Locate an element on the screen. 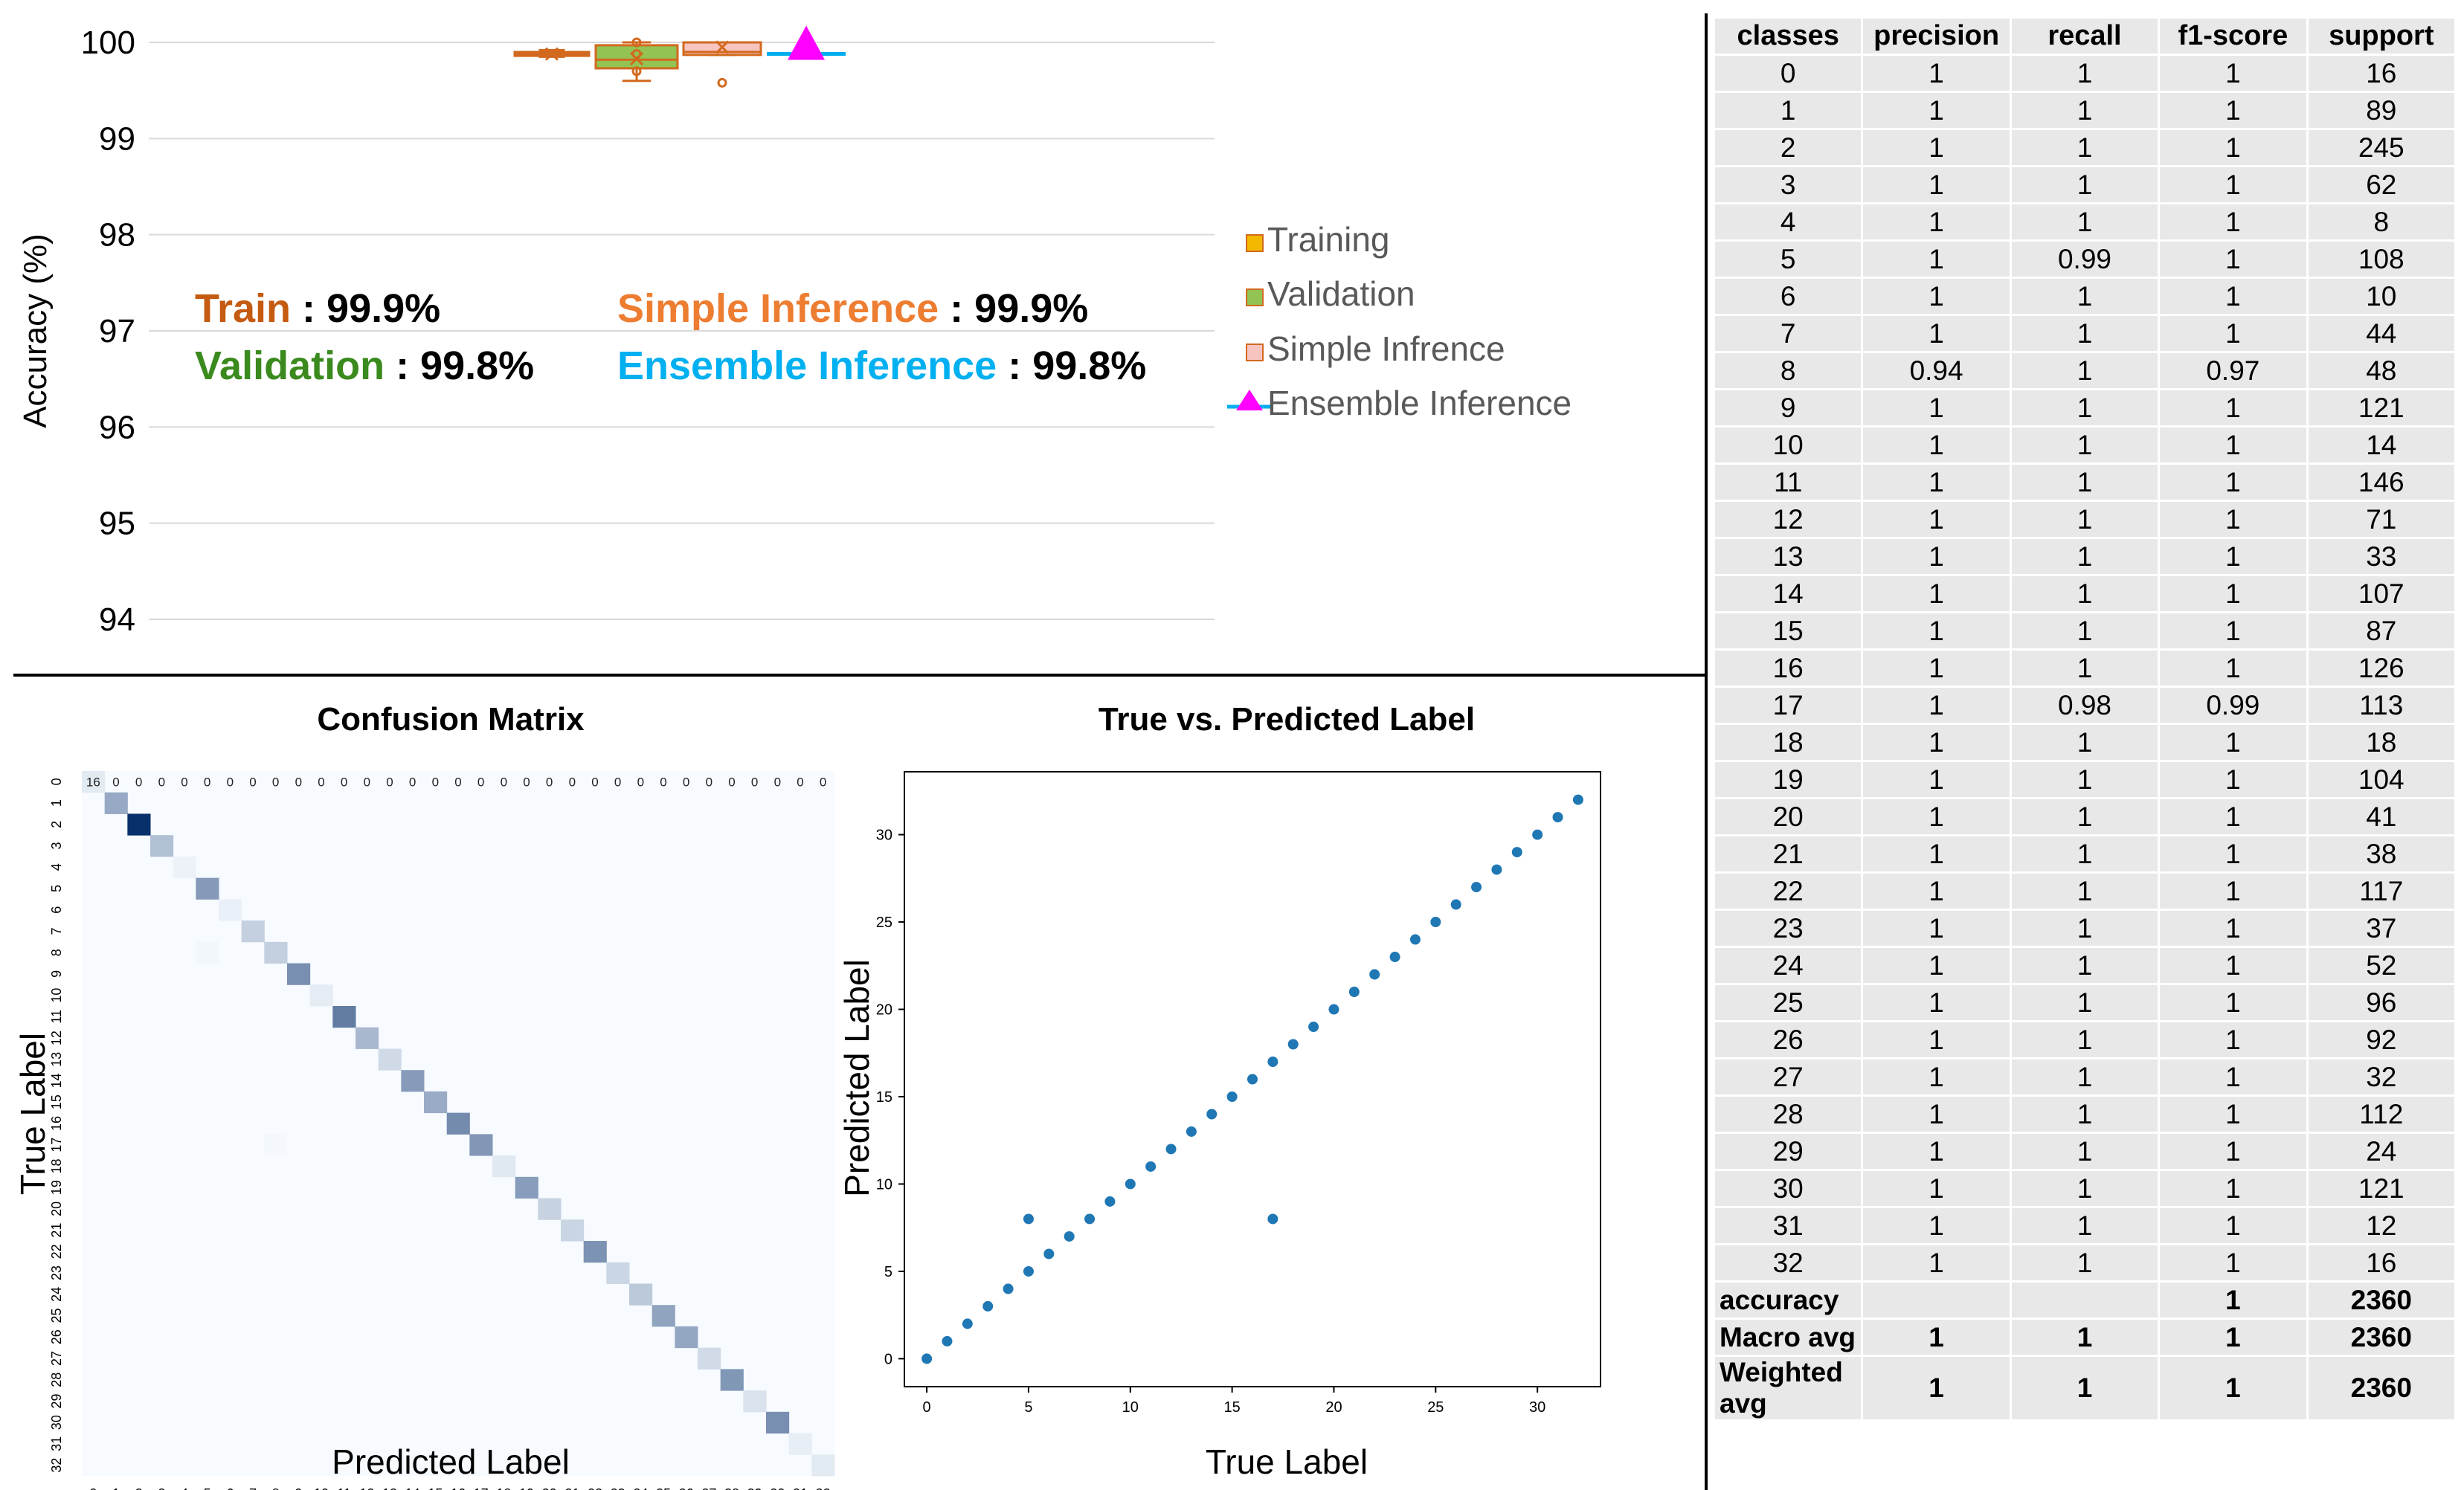 The width and height of the screenshot is (2464, 1490). x-tick-label: 32 is located at coordinates (823, 1488).